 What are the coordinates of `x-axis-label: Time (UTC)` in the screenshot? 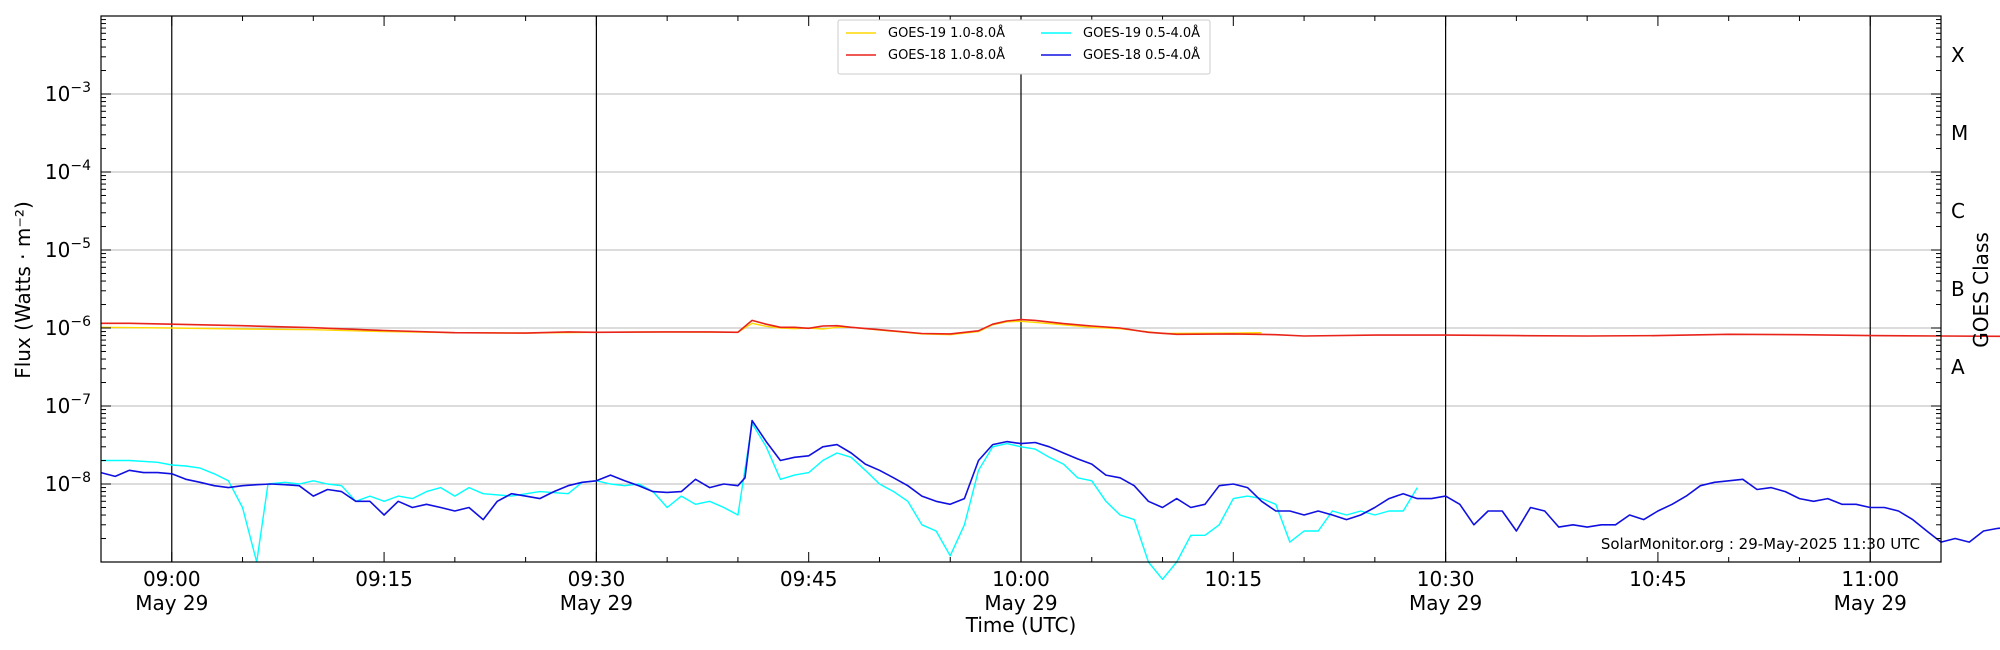 It's located at (1021, 625).